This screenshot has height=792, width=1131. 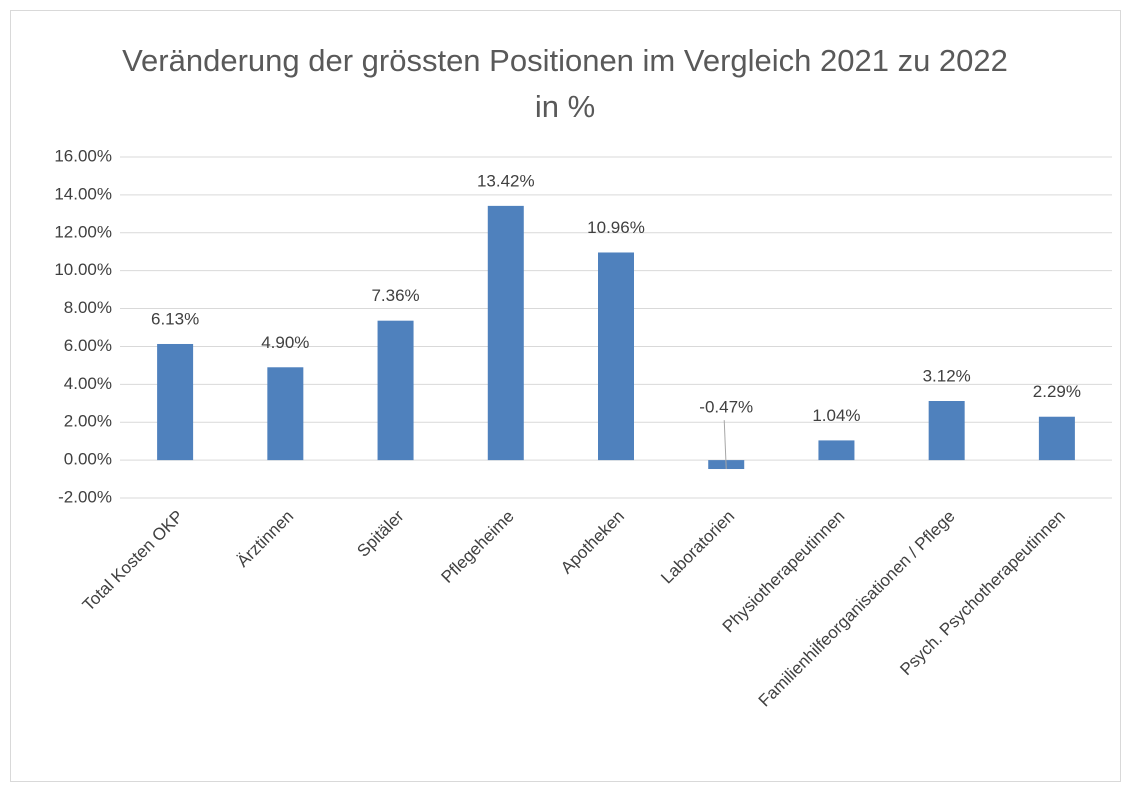 What do you see at coordinates (265, 539) in the screenshot?
I see `x-tick-label: Ärztinnen` at bounding box center [265, 539].